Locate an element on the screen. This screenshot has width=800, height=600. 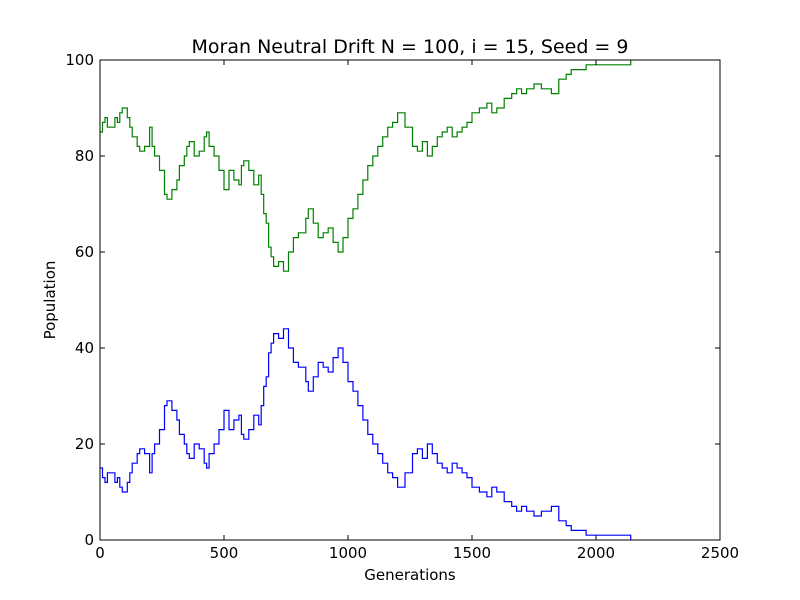
y-tick-label: 100 is located at coordinates (79, 60).